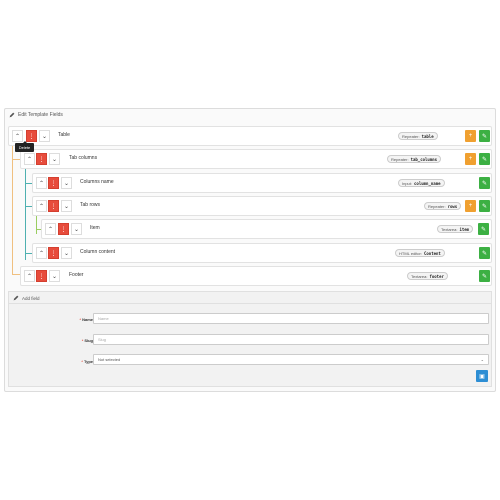 The height and width of the screenshot is (500, 500). Describe the element at coordinates (90, 205) in the screenshot. I see `field-label: Tab rows` at that location.